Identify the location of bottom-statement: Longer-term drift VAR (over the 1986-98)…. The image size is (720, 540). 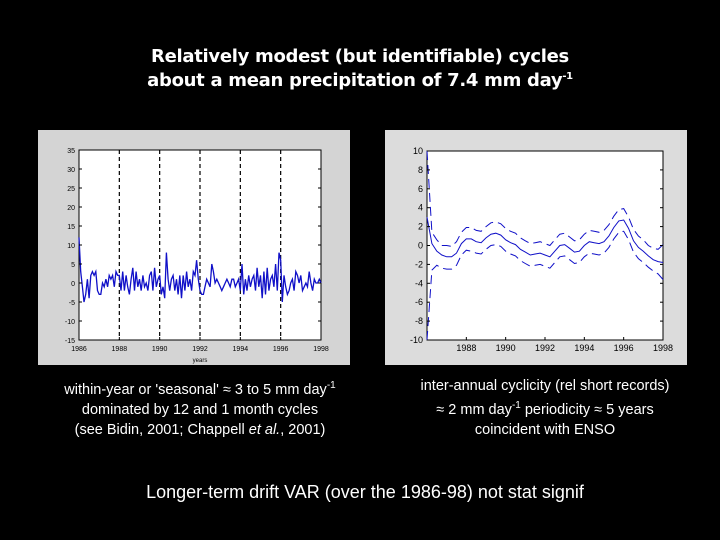
(365, 492).